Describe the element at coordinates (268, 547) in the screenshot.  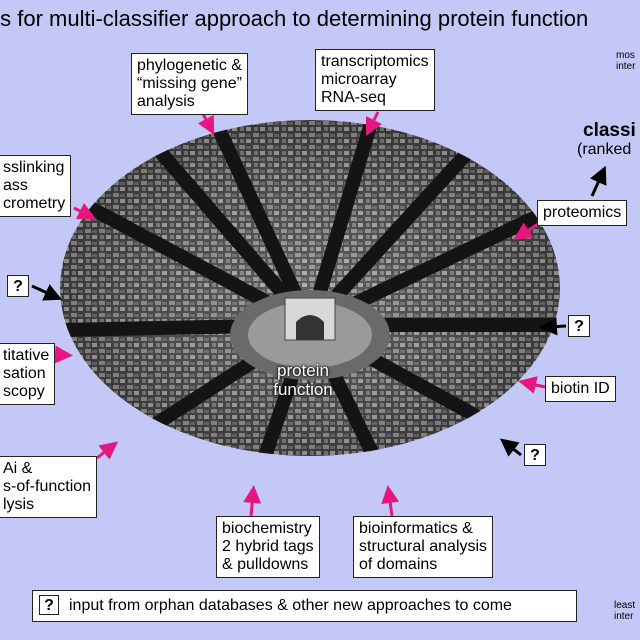
I see `box-biochemistry: biochemistry 2 hybrid tags & pulldowns` at that location.